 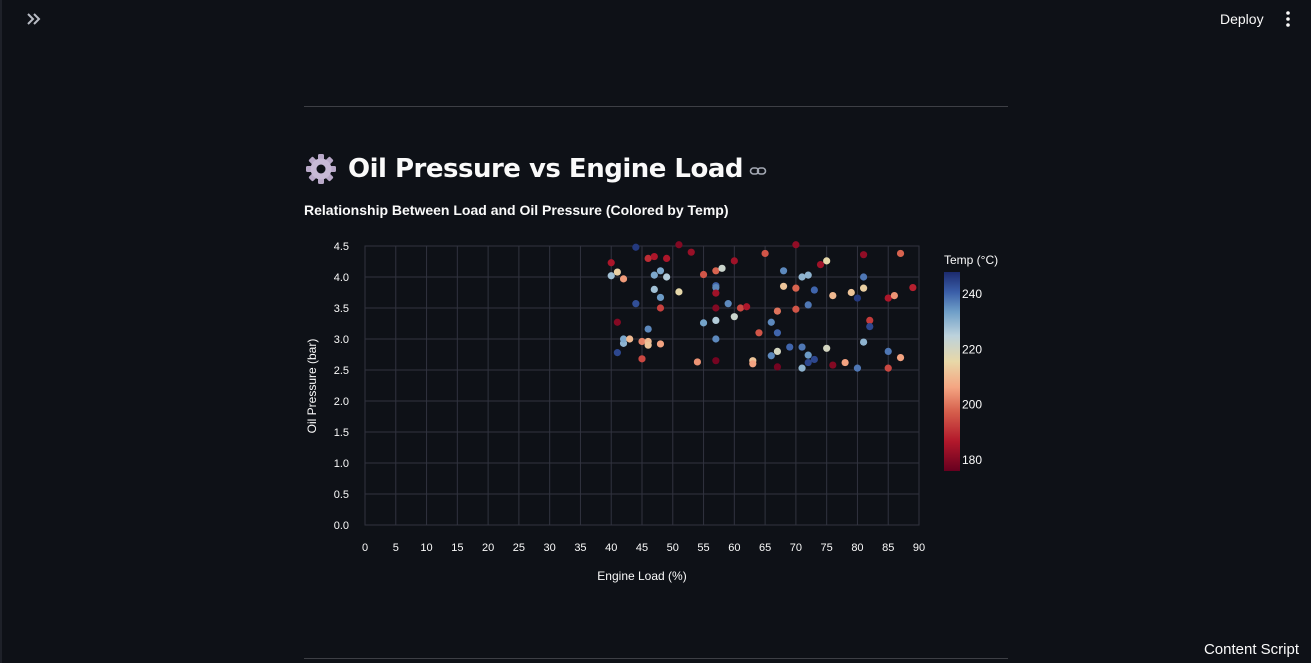 I want to click on x-tick-label: 30, so click(x=550, y=548).